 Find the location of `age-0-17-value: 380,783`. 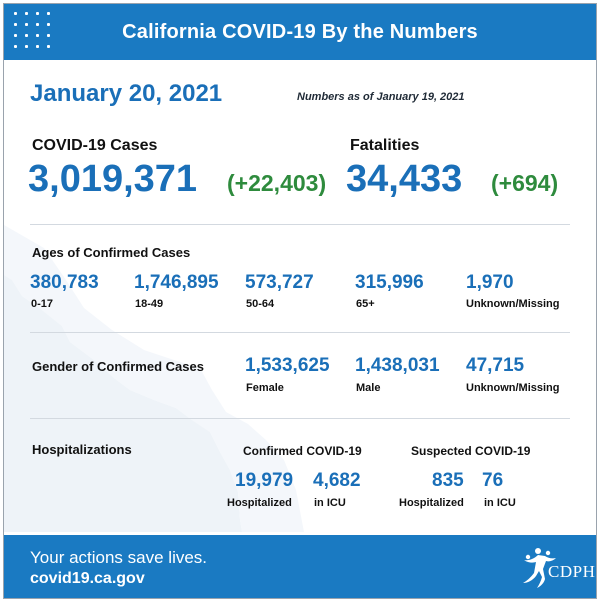

age-0-17-value: 380,783 is located at coordinates (64, 282).